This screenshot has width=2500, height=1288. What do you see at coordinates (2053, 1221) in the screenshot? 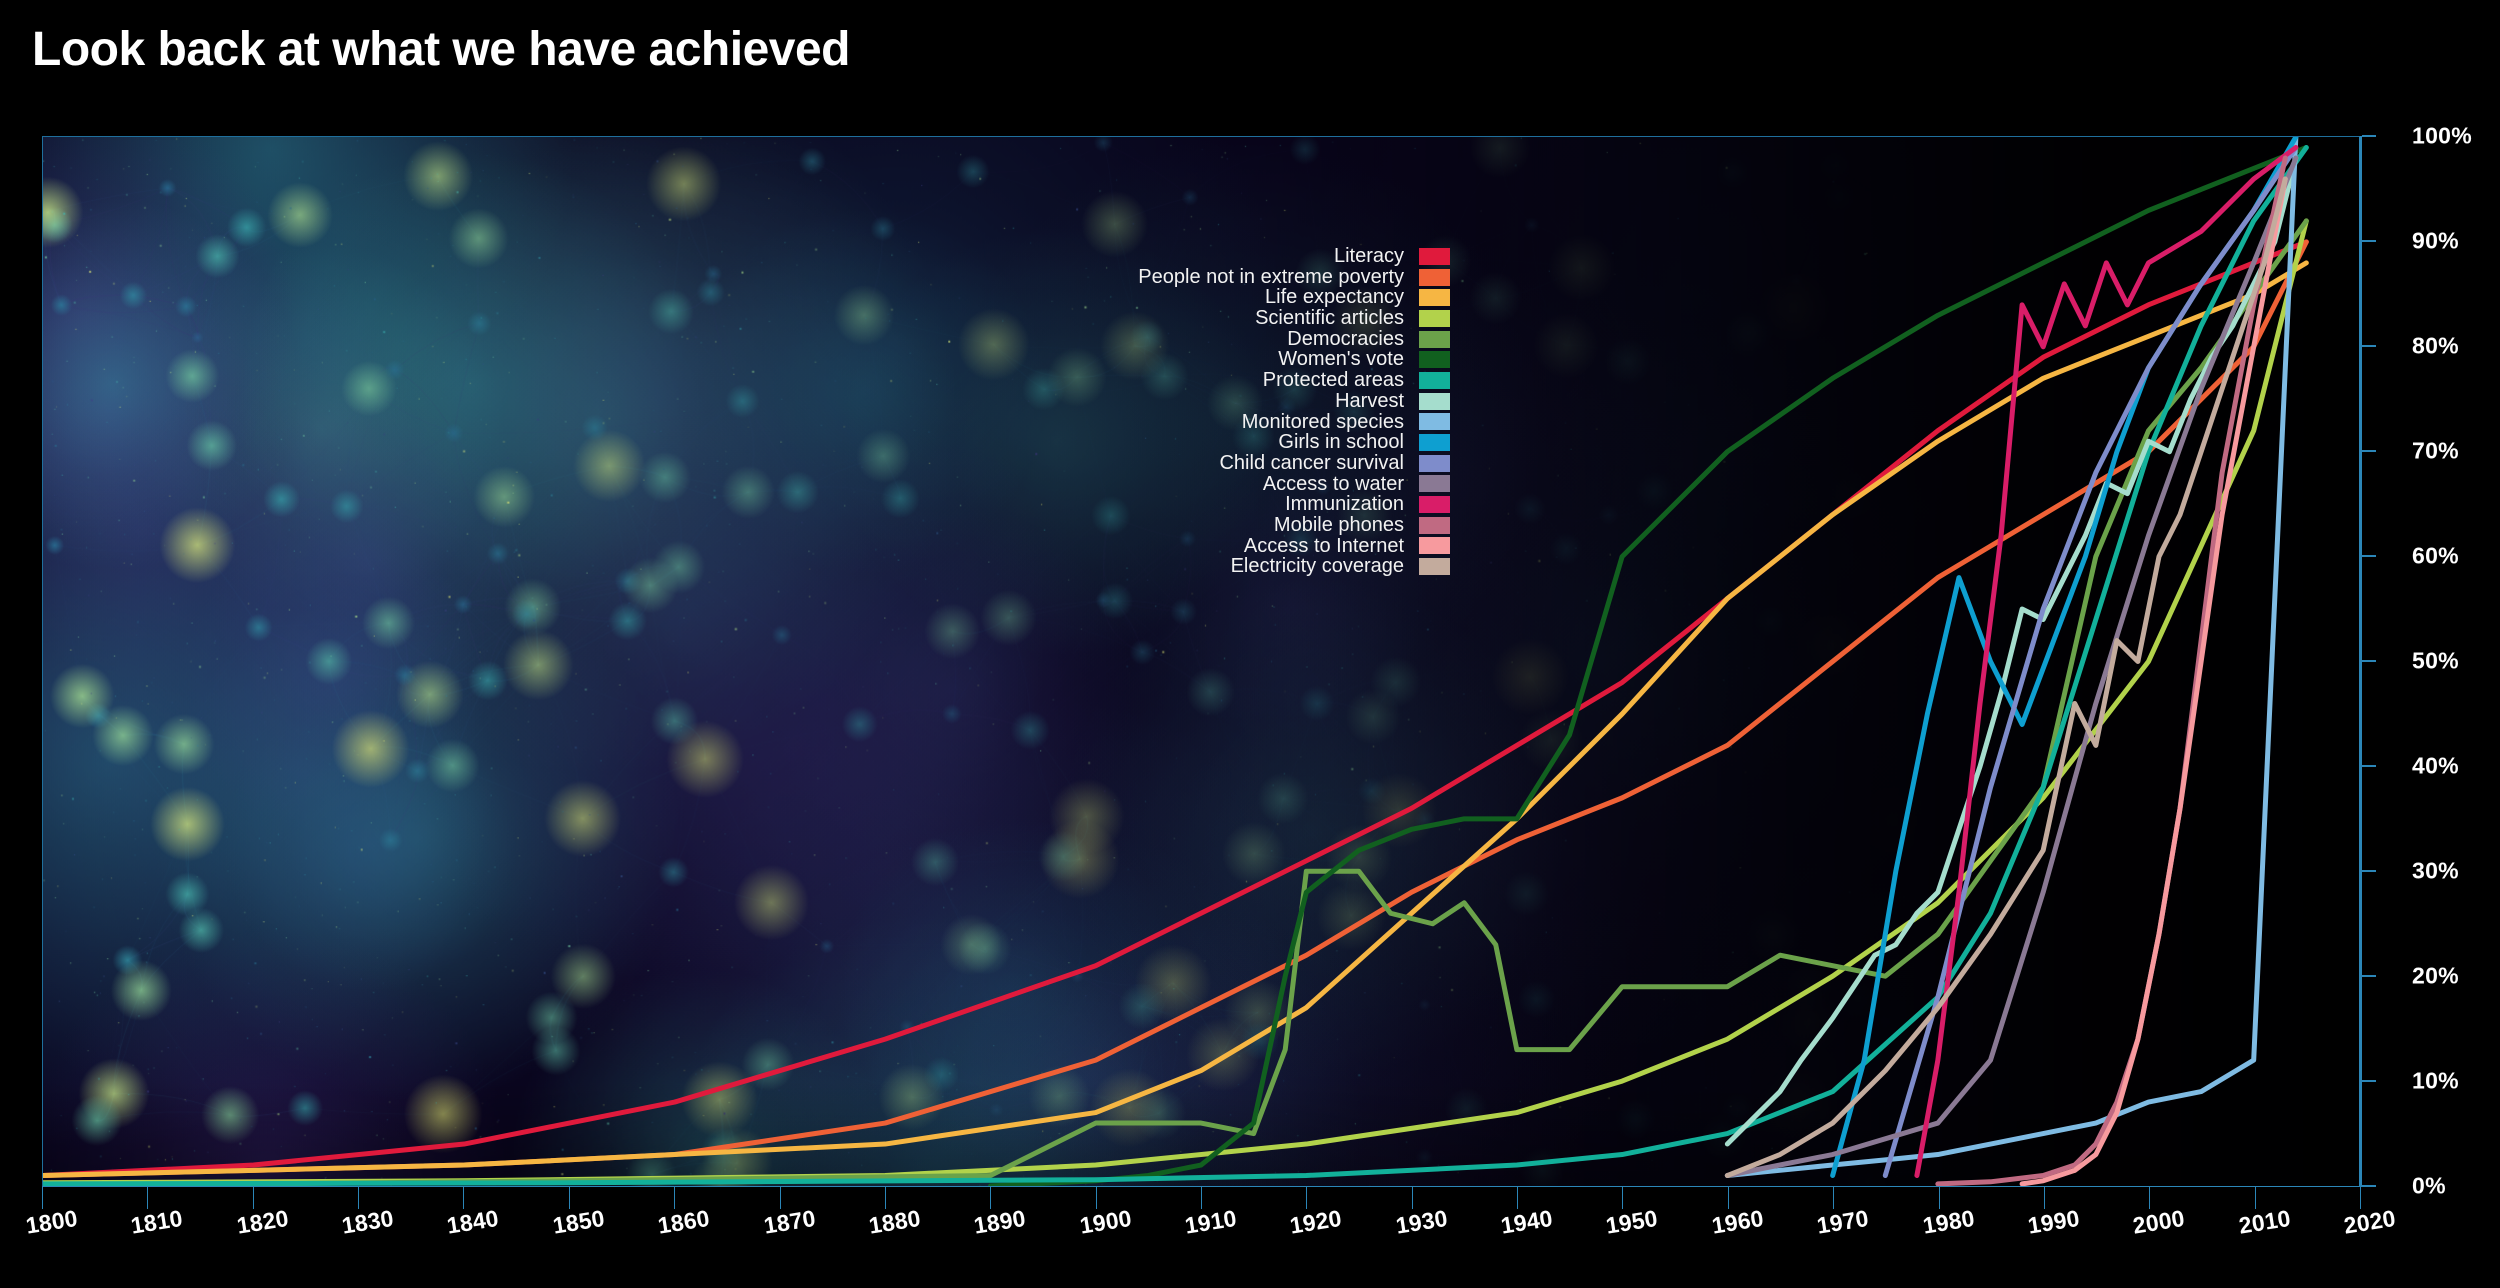
I see `x-axis-tick-label: 1990` at bounding box center [2053, 1221].